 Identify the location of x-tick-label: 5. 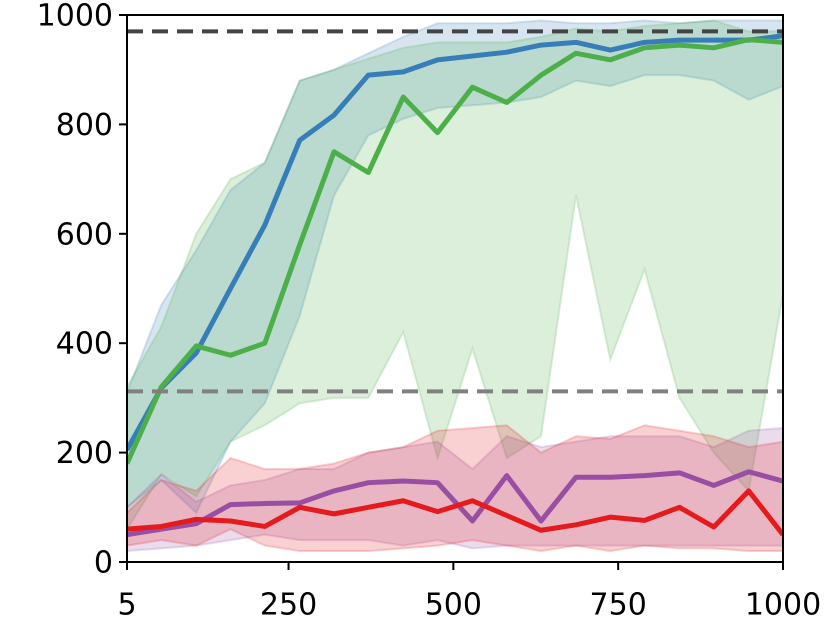
(126, 605).